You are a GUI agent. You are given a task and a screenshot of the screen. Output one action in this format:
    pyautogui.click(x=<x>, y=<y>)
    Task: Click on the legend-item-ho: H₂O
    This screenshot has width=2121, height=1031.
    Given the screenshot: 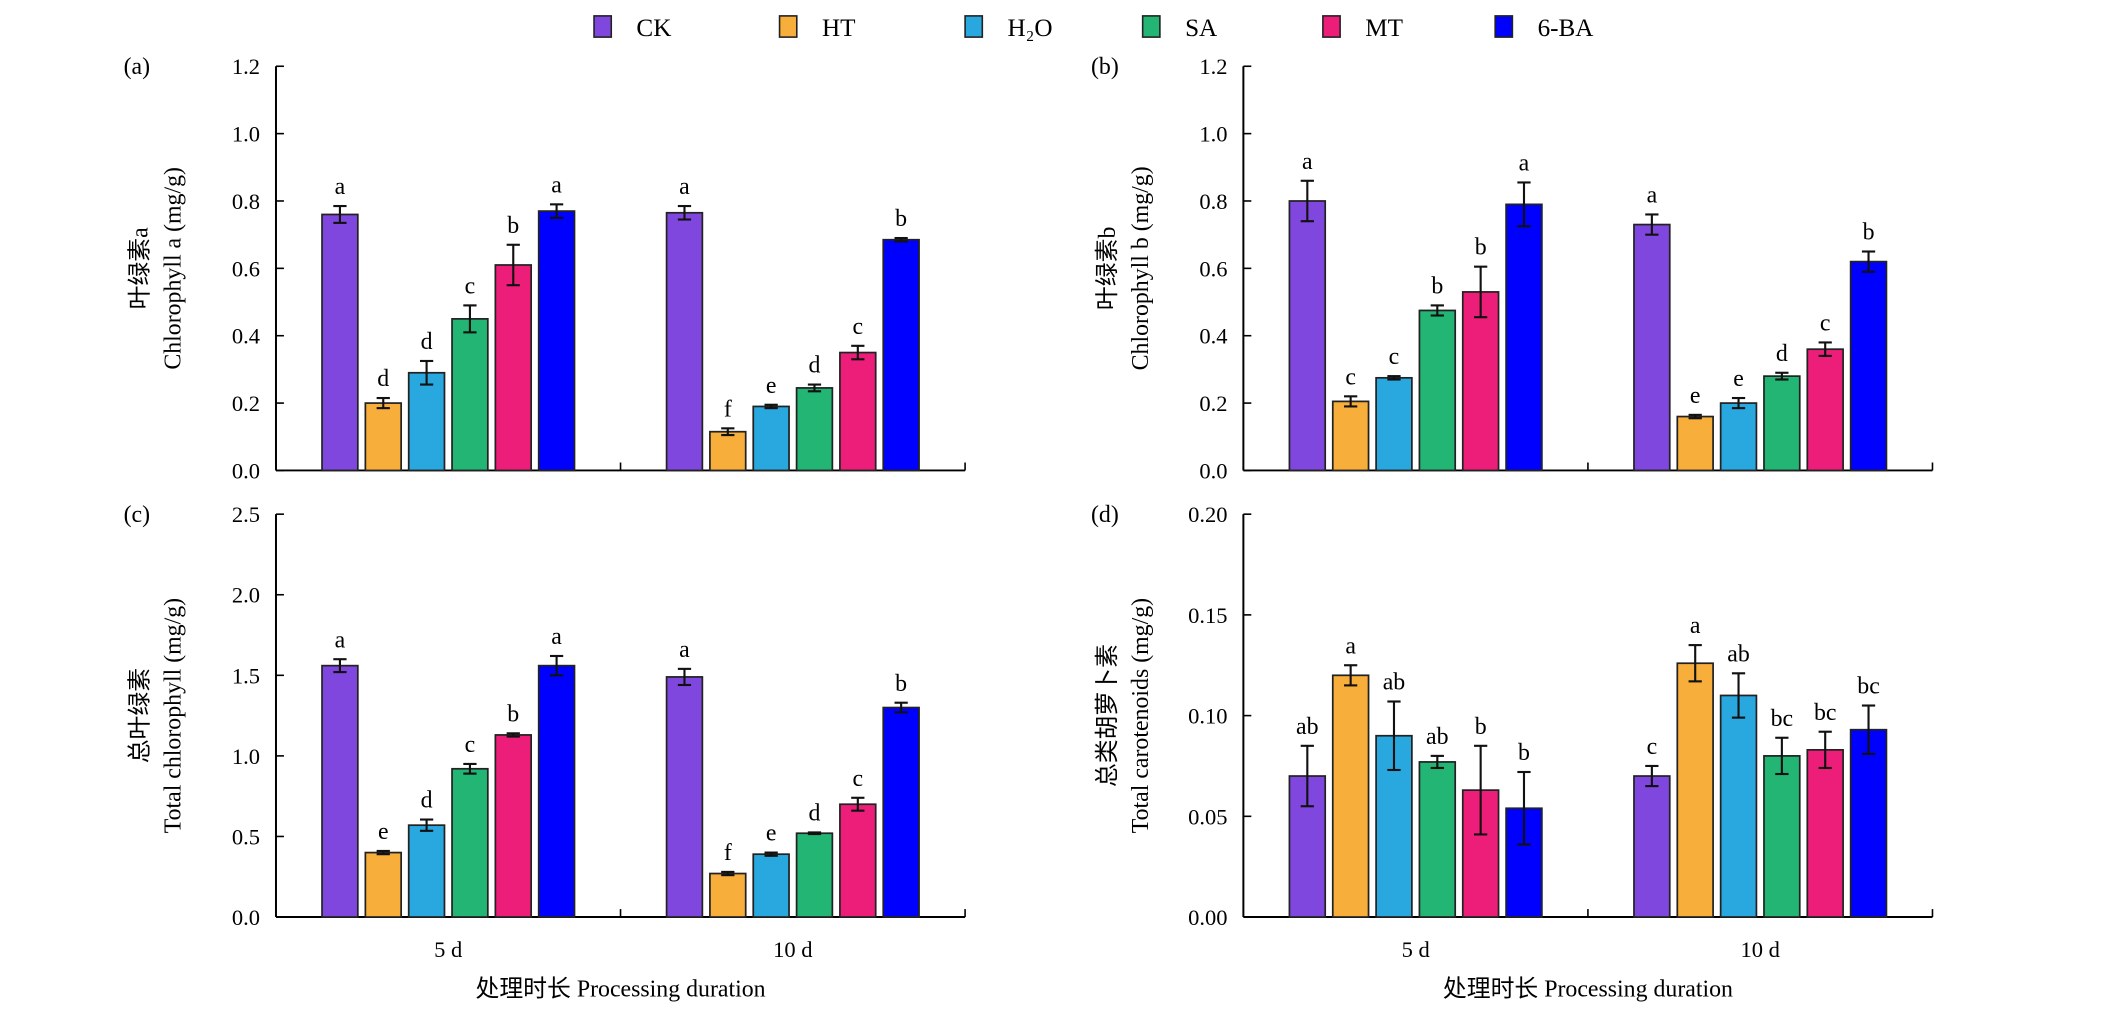 What is the action you would take?
    pyautogui.click(x=1008, y=28)
    